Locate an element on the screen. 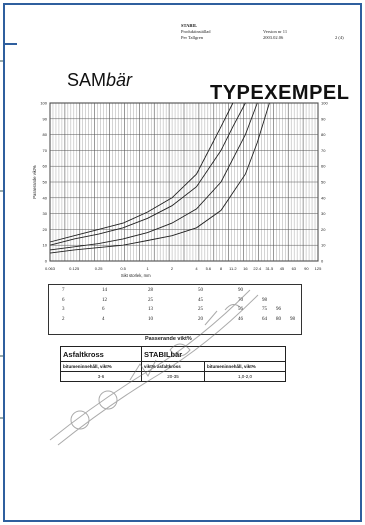  x-tick-label: 4 is located at coordinates (196, 268).